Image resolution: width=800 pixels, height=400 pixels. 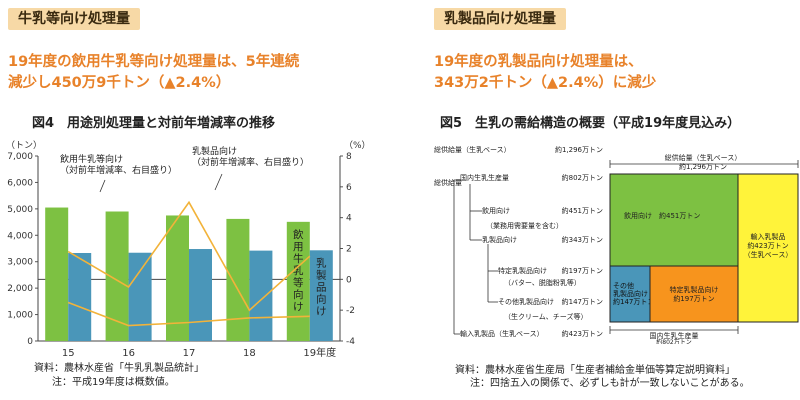 What do you see at coordinates (542, 282) in the screenshot?
I see `flow-row-label: （バター、脱脂粉乳等）` at bounding box center [542, 282].